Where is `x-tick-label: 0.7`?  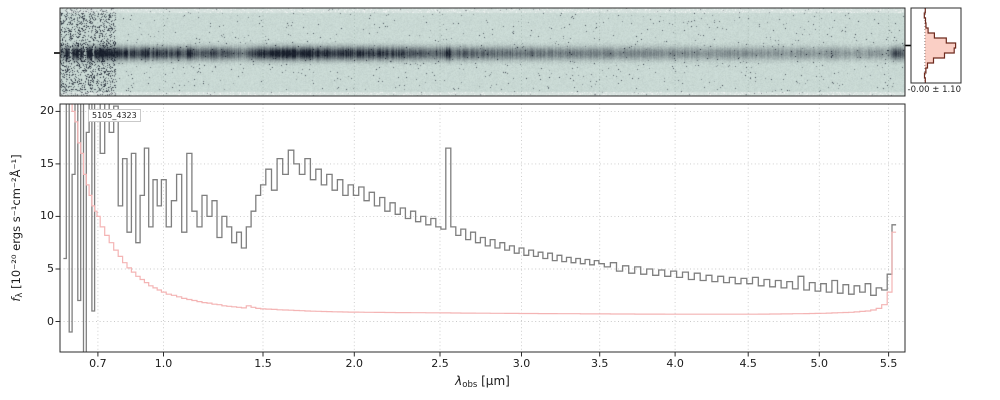 x-tick-label: 0.7 is located at coordinates (98, 363).